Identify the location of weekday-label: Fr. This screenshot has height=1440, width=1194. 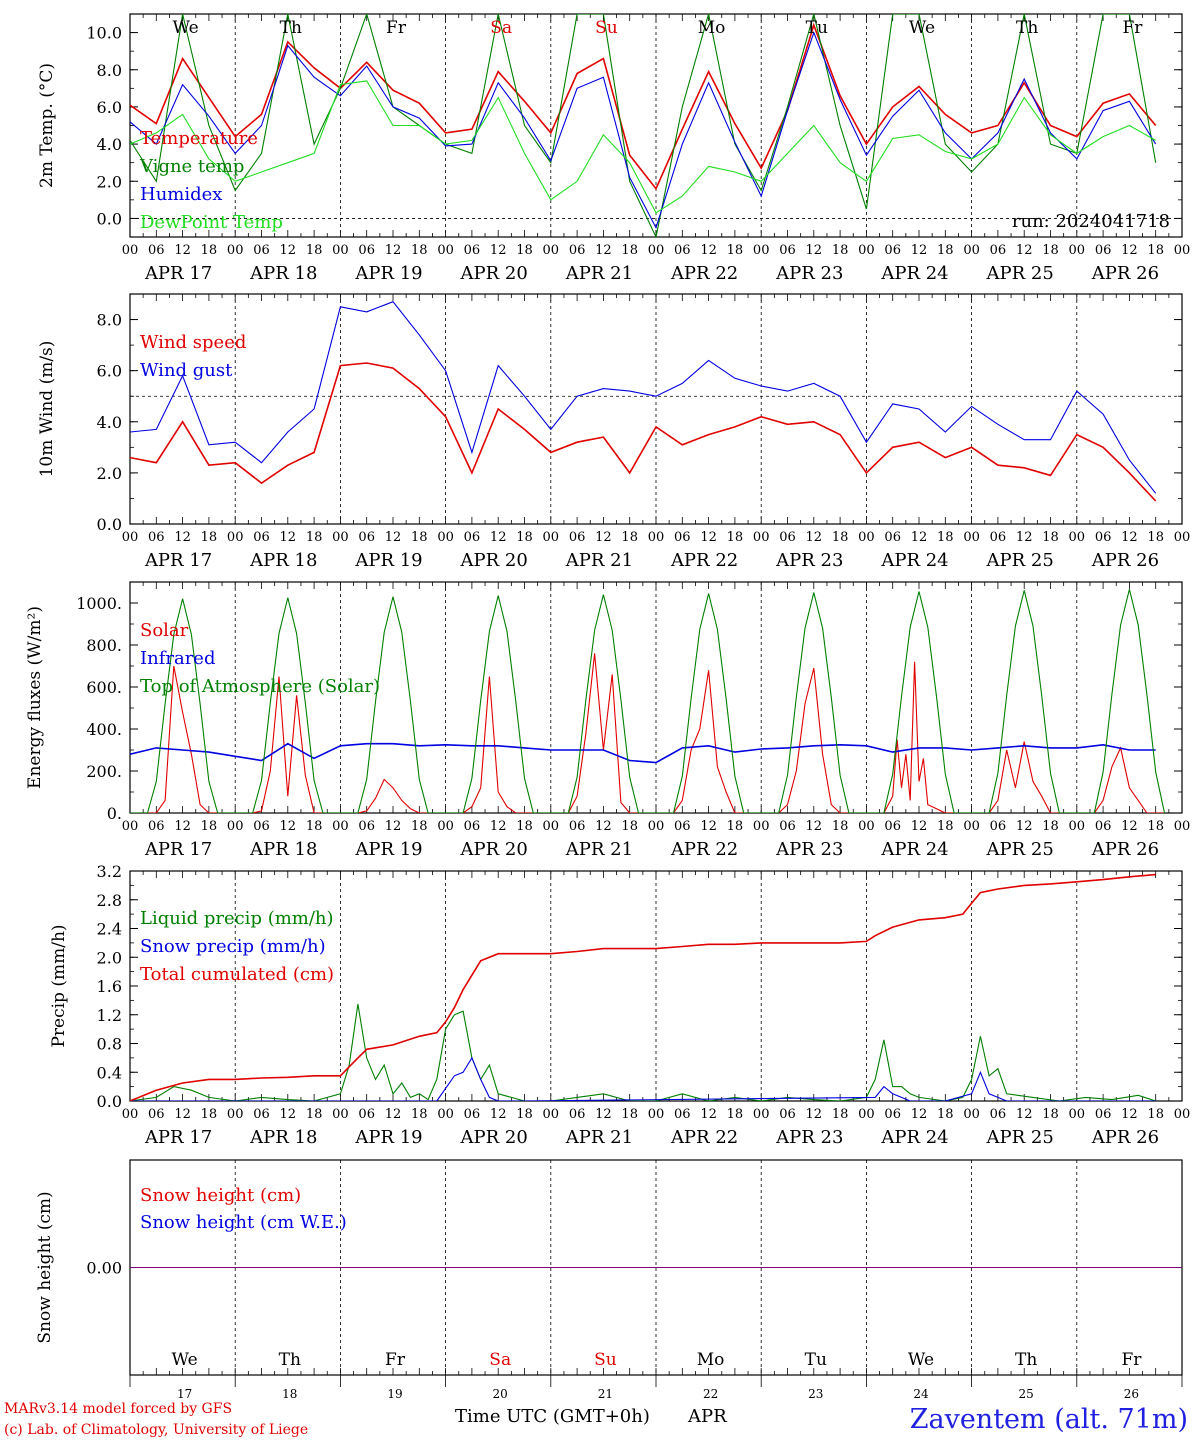
(1132, 28).